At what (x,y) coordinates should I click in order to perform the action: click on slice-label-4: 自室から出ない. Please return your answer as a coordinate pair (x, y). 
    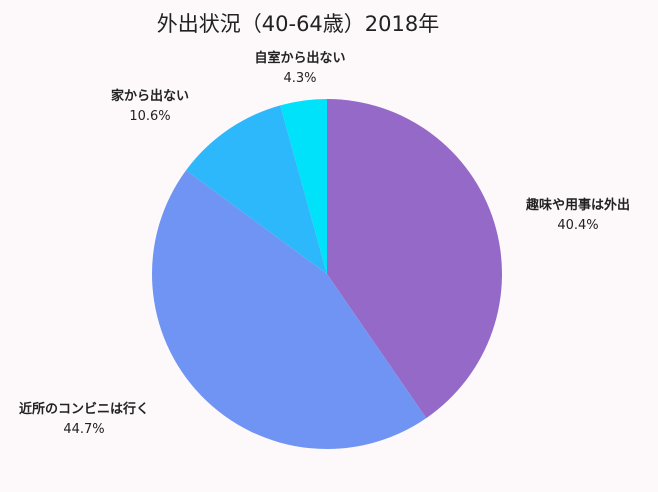
    Looking at the image, I should click on (299, 58).